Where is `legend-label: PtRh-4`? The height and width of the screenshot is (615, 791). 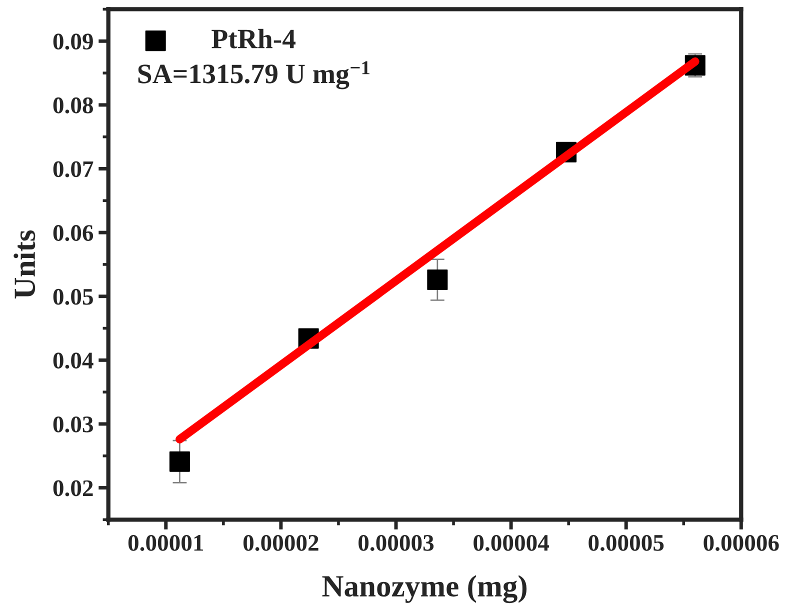 legend-label: PtRh-4 is located at coordinates (254, 38).